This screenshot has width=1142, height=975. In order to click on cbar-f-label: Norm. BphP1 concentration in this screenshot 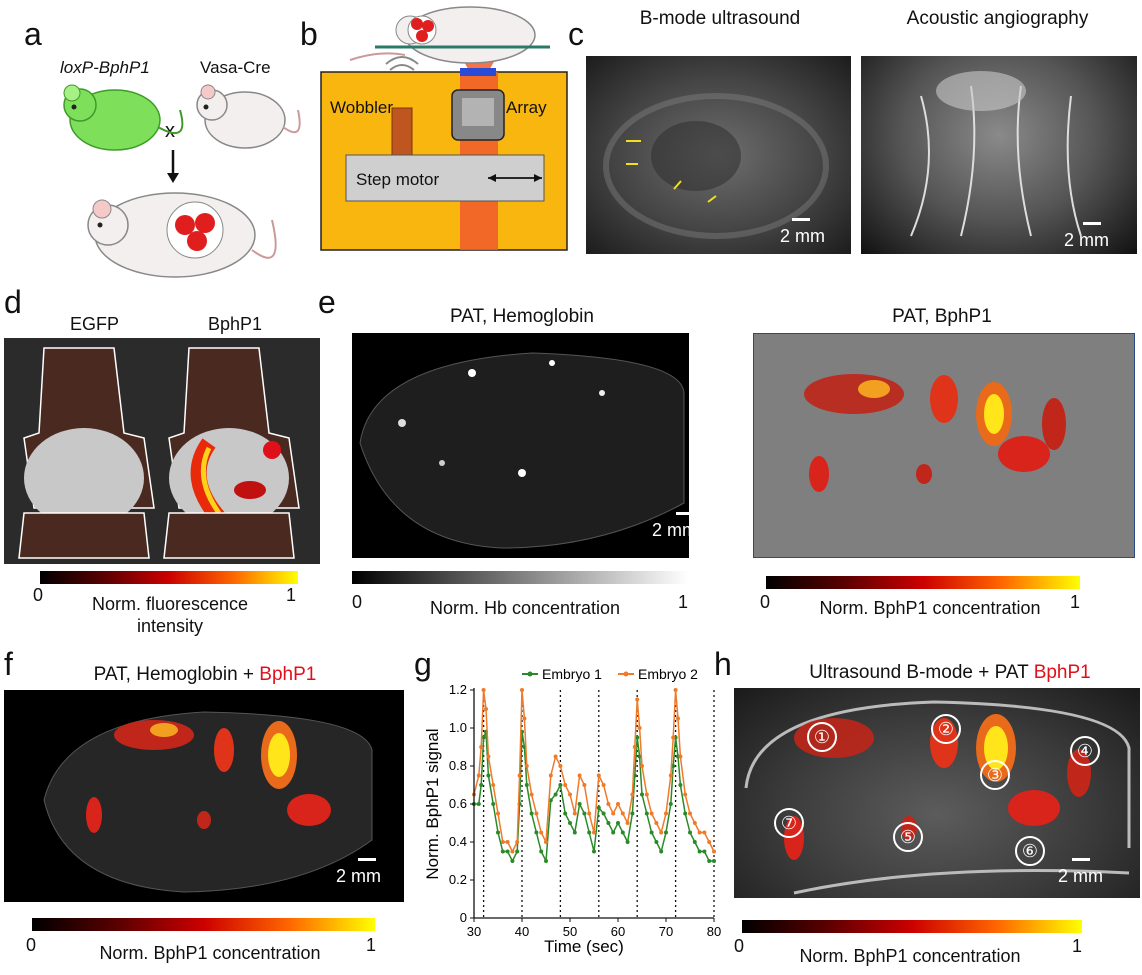, I will do `click(210, 953)`.